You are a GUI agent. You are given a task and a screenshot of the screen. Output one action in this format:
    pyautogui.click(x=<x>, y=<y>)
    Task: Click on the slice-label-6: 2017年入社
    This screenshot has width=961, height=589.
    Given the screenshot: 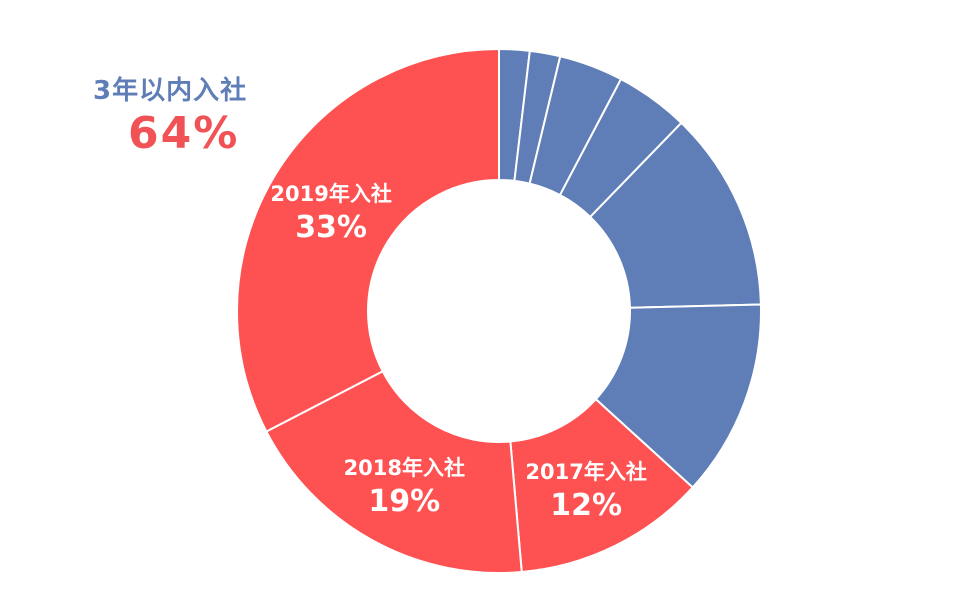 What is the action you would take?
    pyautogui.click(x=585, y=472)
    